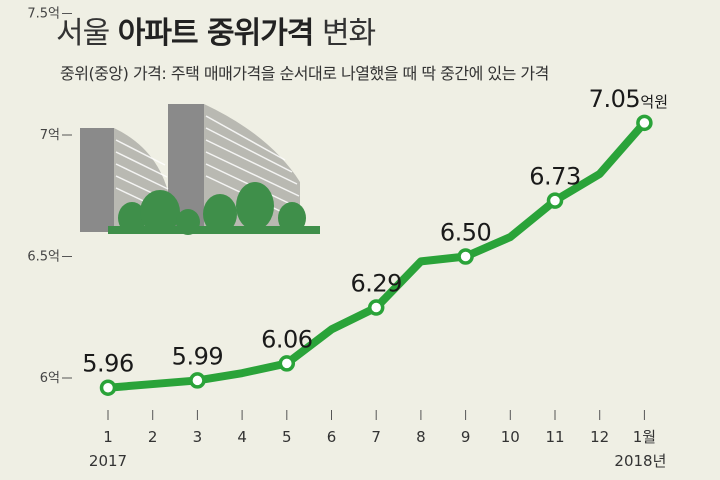  What do you see at coordinates (554, 177) in the screenshot?
I see `data-label: 6.73` at bounding box center [554, 177].